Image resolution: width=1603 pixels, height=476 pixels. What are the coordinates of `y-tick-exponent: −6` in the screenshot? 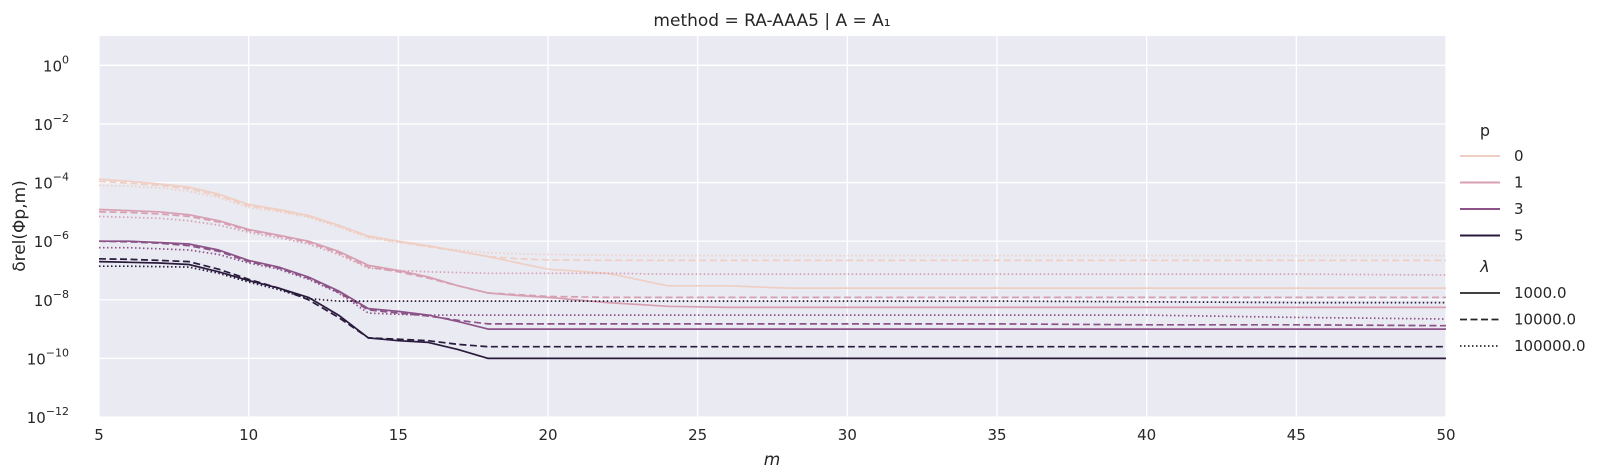 It's located at (61, 235).